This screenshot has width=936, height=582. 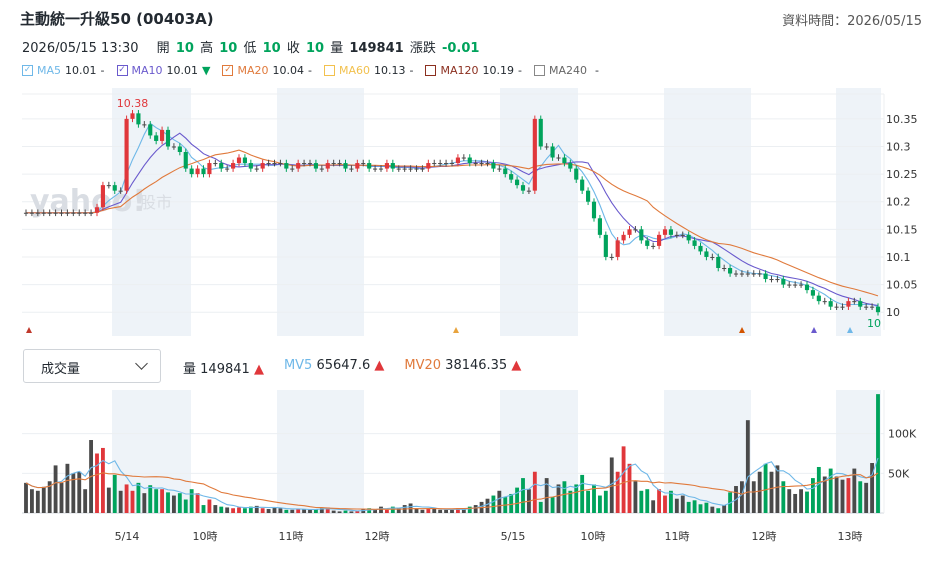 What do you see at coordinates (267, 70) in the screenshot?
I see `ma-toggle-ma20: ✓ MA20 10.04 -` at bounding box center [267, 70].